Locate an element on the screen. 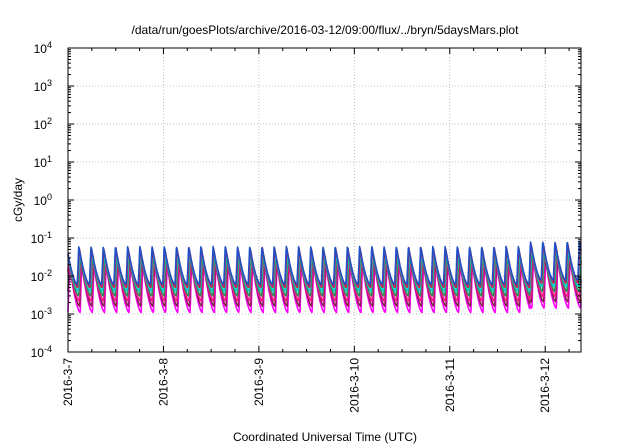 This screenshot has height=448, width=640. x-tick-label: 2016-3-7 is located at coordinates (68, 382).